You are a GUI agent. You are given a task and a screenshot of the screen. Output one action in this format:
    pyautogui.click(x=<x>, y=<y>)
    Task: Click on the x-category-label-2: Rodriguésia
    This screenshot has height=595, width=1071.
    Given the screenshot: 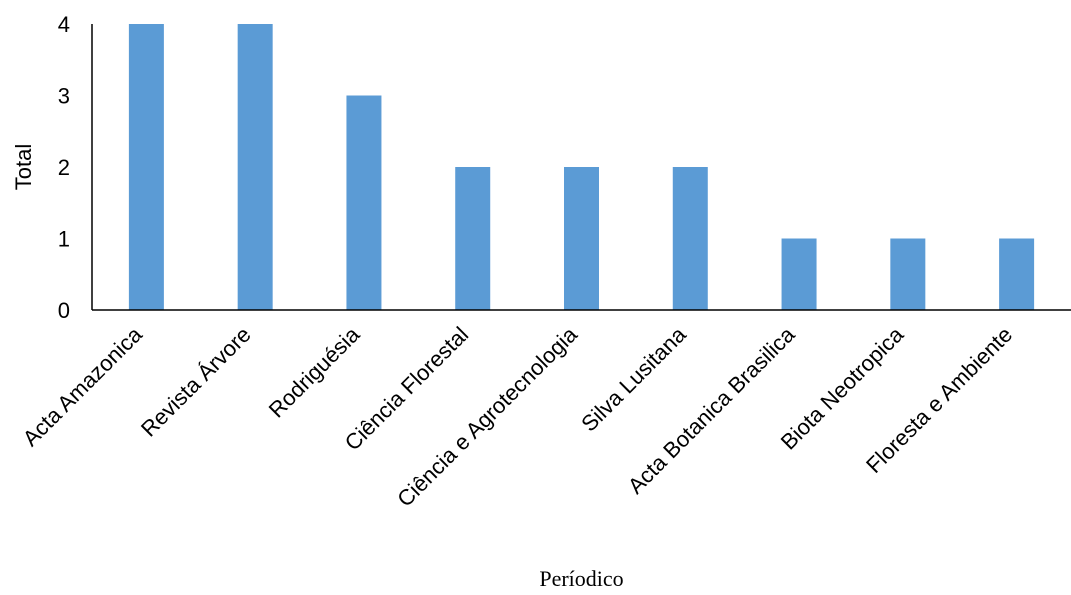 What is the action you would take?
    pyautogui.click(x=314, y=371)
    